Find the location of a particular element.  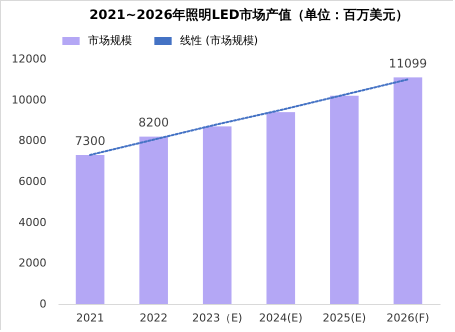

y-tick-label: 6000 is located at coordinates (32, 181).